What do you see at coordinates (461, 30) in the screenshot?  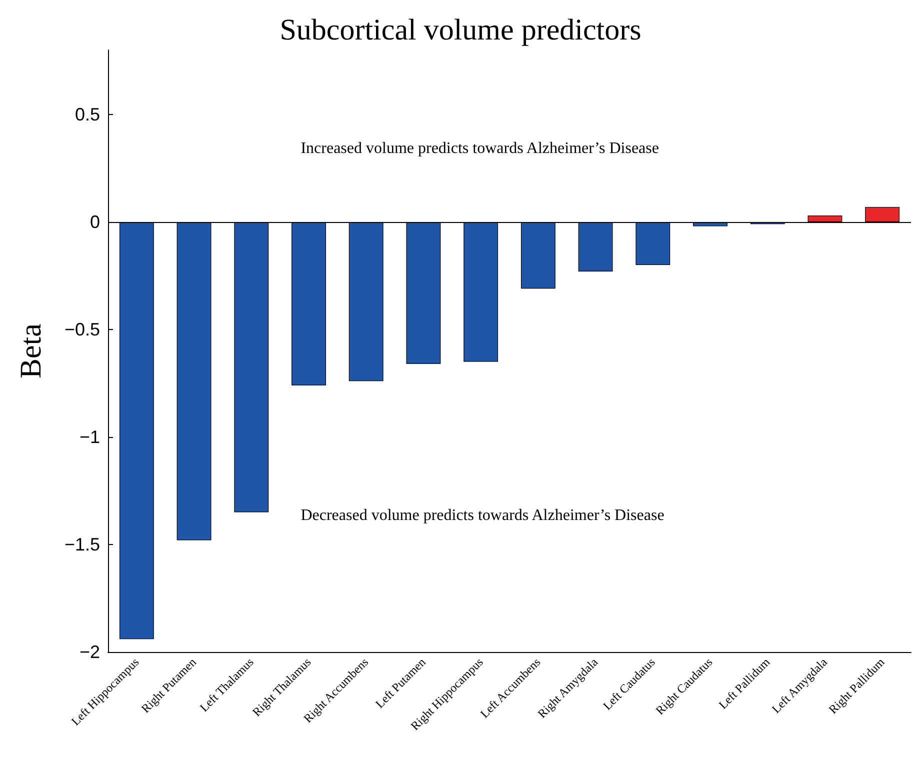 I see `chart-title: Subcortical volume predictors` at bounding box center [461, 30].